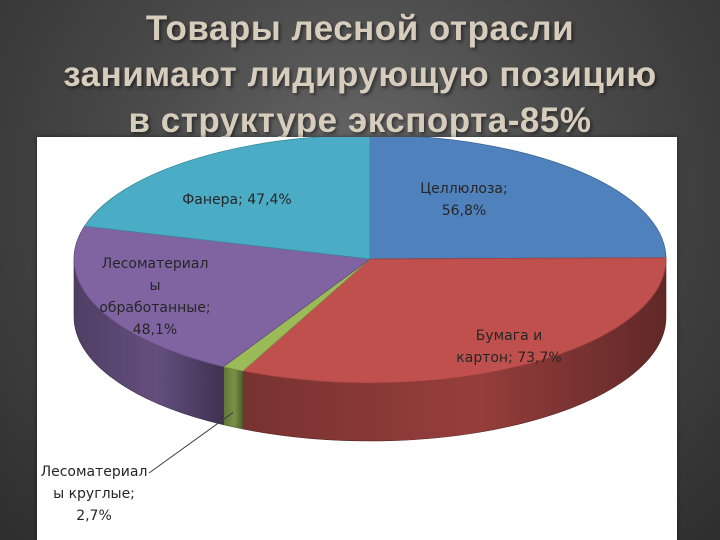  What do you see at coordinates (94, 516) in the screenshot?
I see `data-label-line: 2,7%` at bounding box center [94, 516].